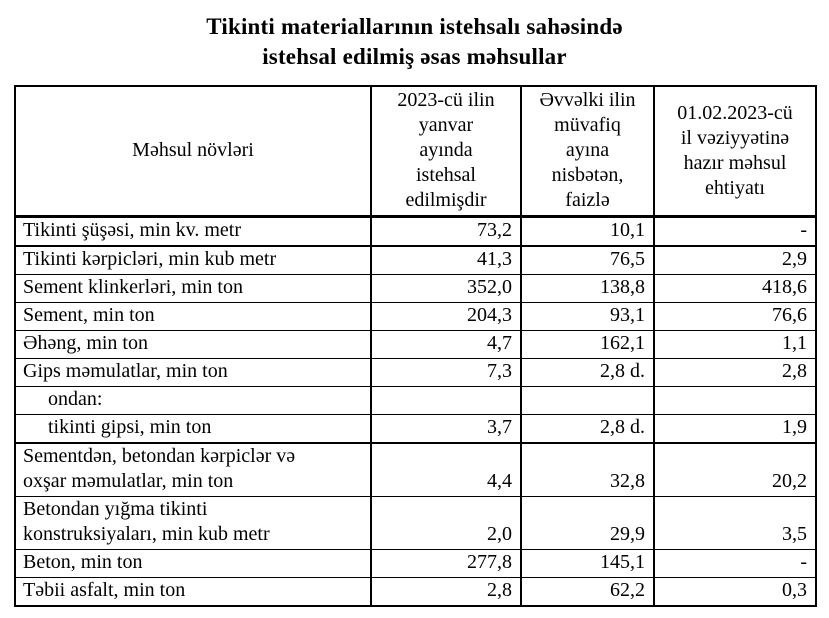  I want to click on value-cell-vs_prev: 162,1, so click(587, 344).